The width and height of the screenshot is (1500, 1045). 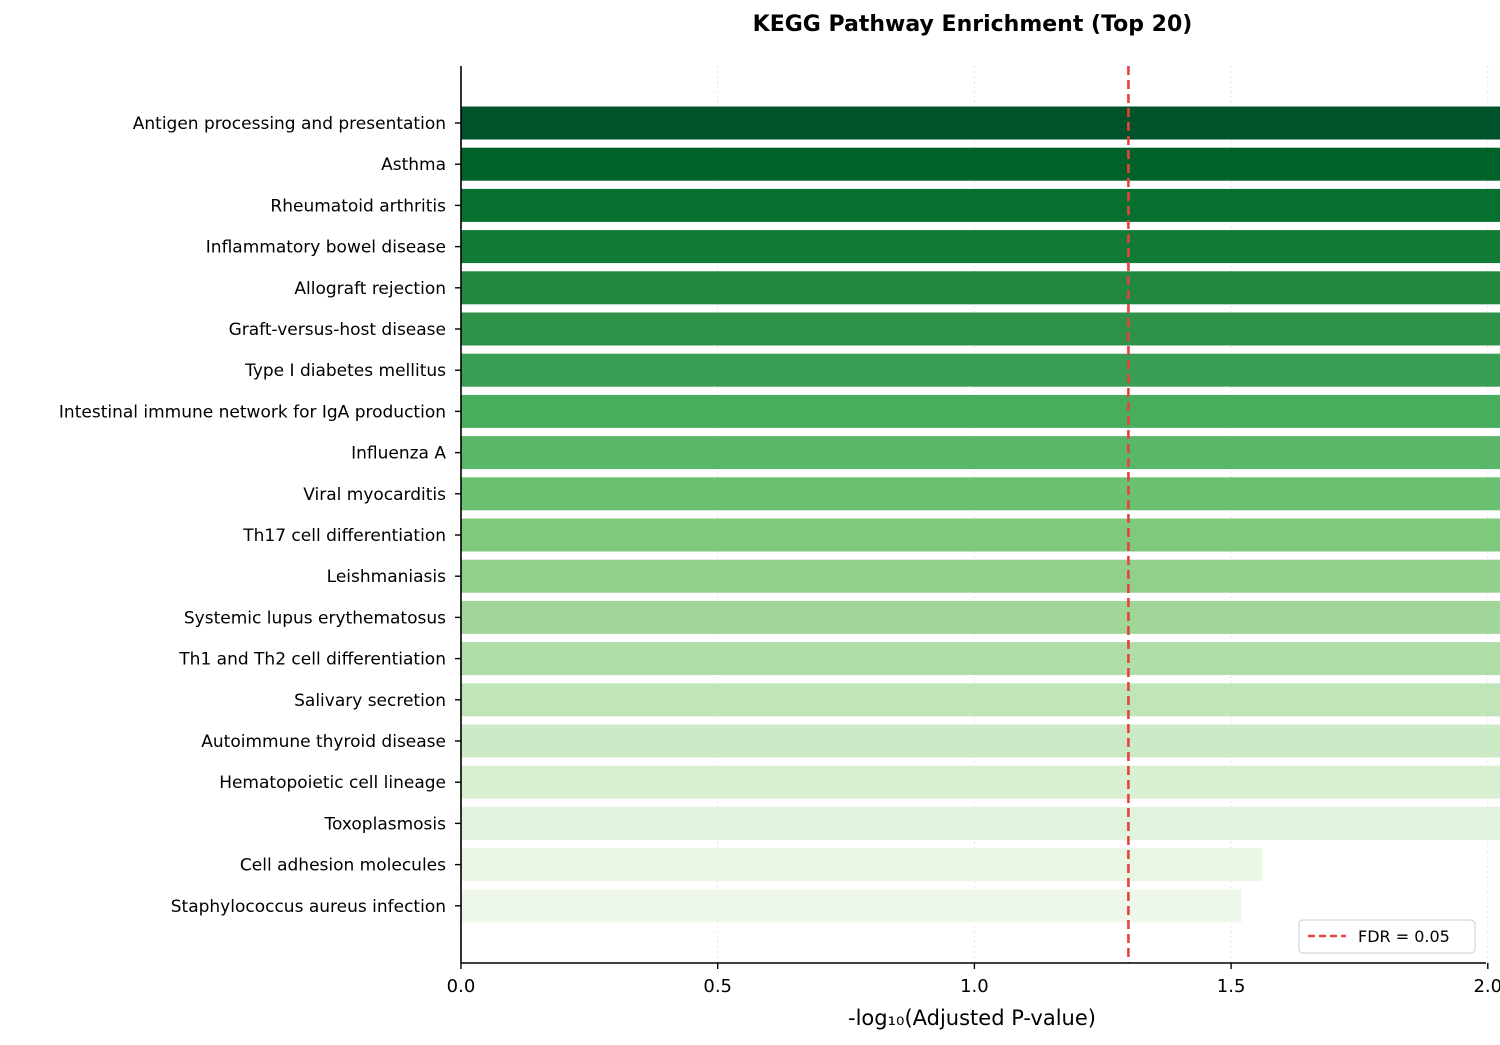 I want to click on x-axis-title: -log₁₀(Adjusted P-value), so click(x=972, y=1018).